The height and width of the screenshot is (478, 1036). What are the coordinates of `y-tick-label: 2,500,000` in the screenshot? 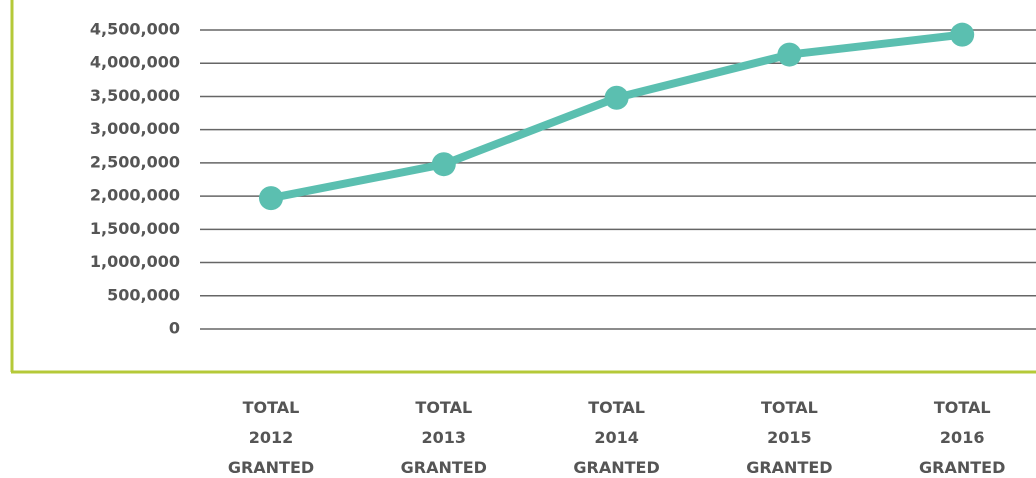 It's located at (135, 161).